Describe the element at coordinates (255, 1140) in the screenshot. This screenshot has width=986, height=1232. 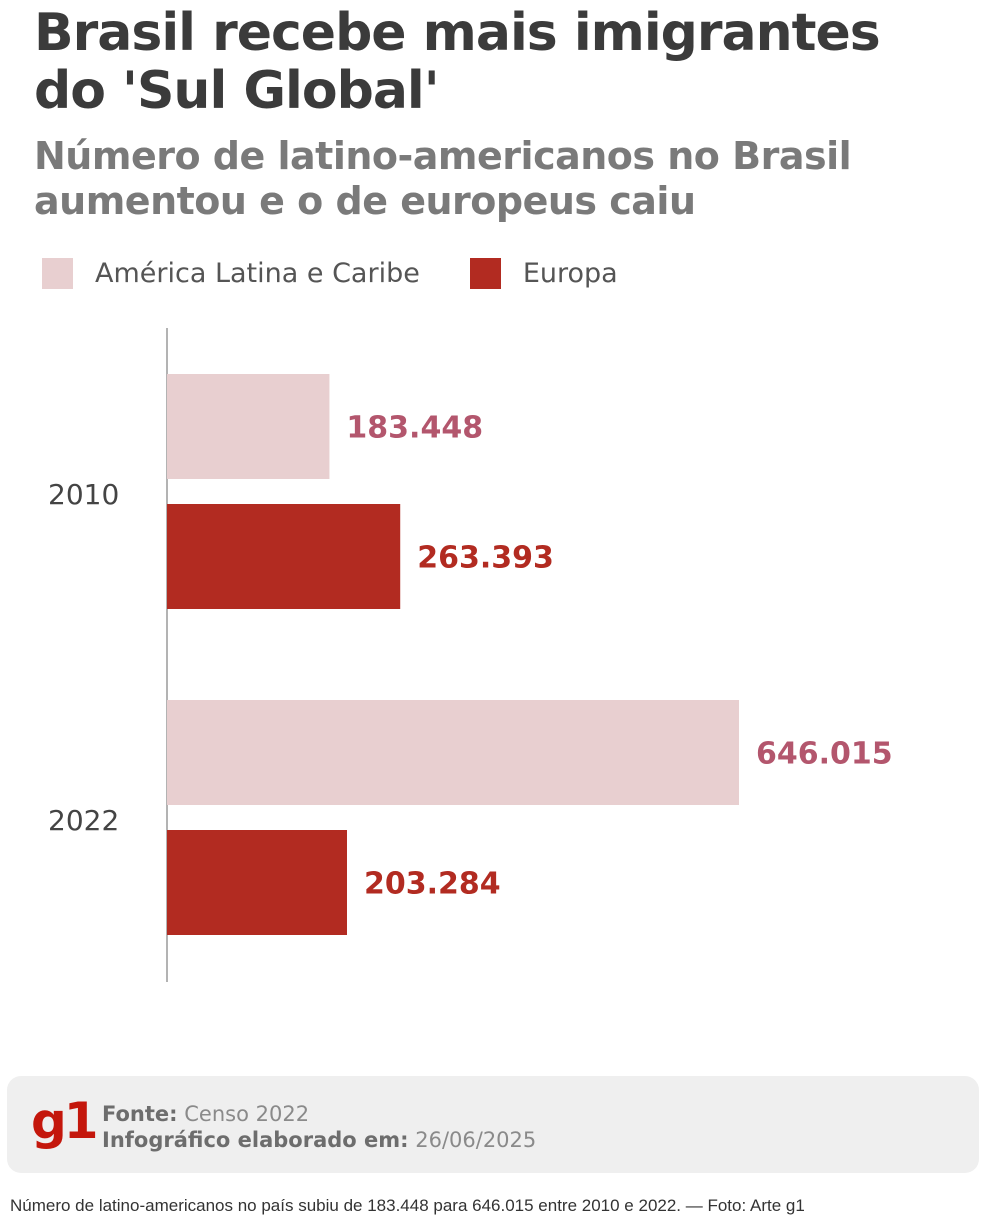
I see `date-label: Infográfico elaborado em:` at that location.